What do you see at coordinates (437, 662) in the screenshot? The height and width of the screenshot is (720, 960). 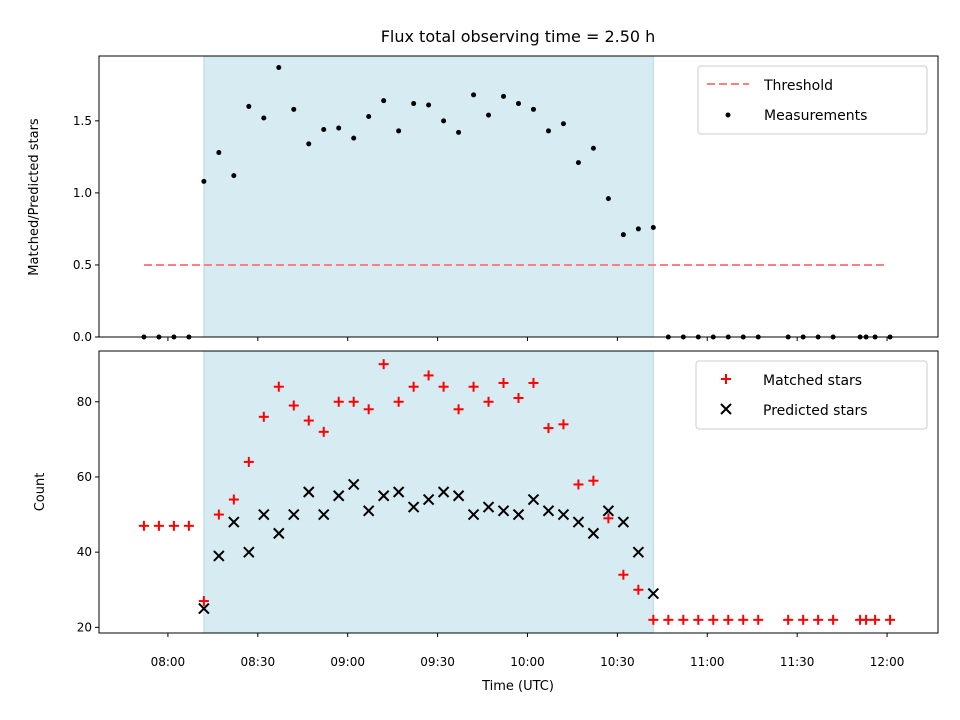 I see `x-tick-label: 09:30` at bounding box center [437, 662].